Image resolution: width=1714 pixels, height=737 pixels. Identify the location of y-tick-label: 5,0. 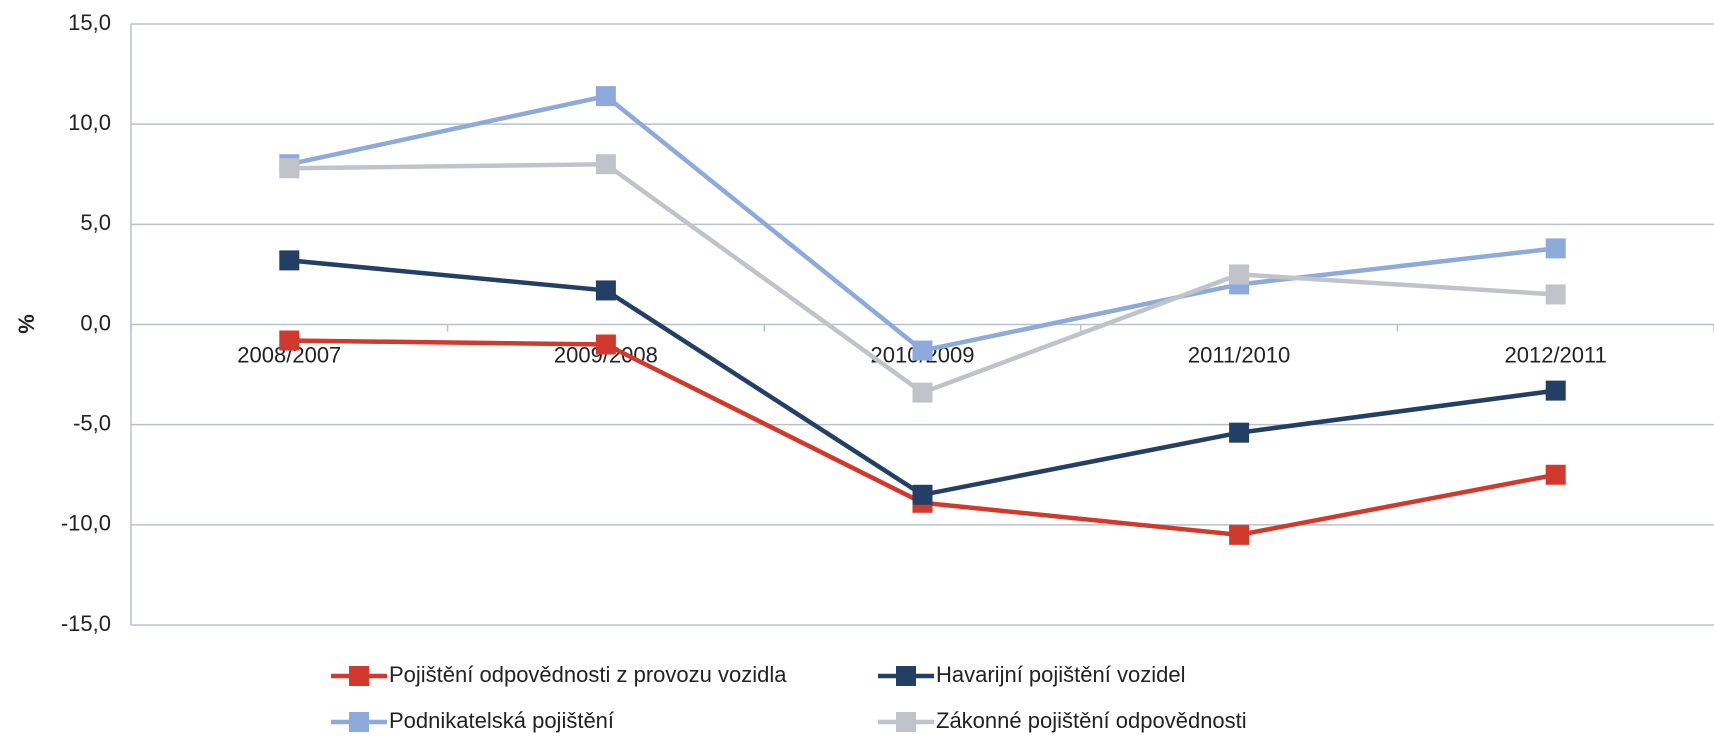
(95, 222).